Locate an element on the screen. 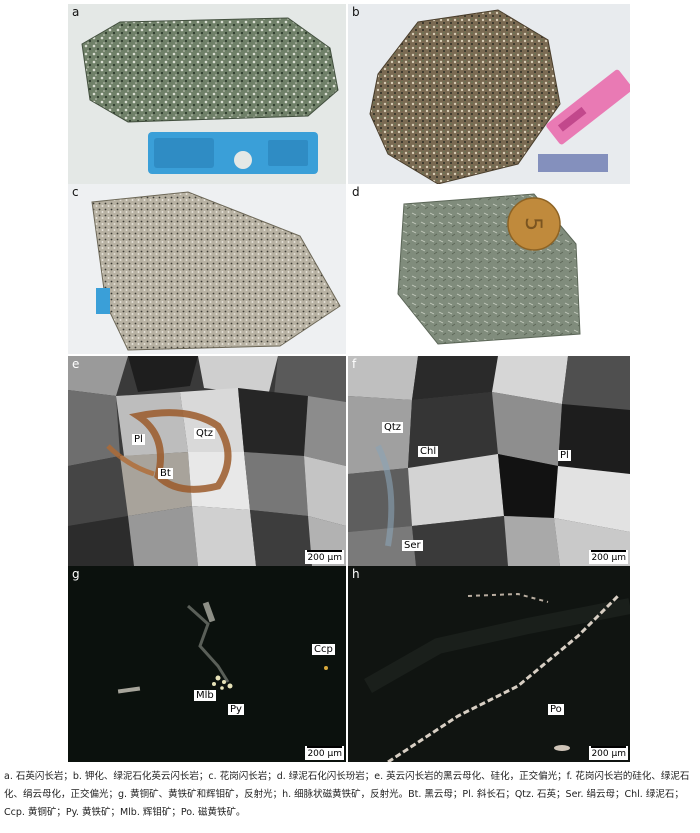  scale-bar-e-label: 200 μm is located at coordinates (324, 558).